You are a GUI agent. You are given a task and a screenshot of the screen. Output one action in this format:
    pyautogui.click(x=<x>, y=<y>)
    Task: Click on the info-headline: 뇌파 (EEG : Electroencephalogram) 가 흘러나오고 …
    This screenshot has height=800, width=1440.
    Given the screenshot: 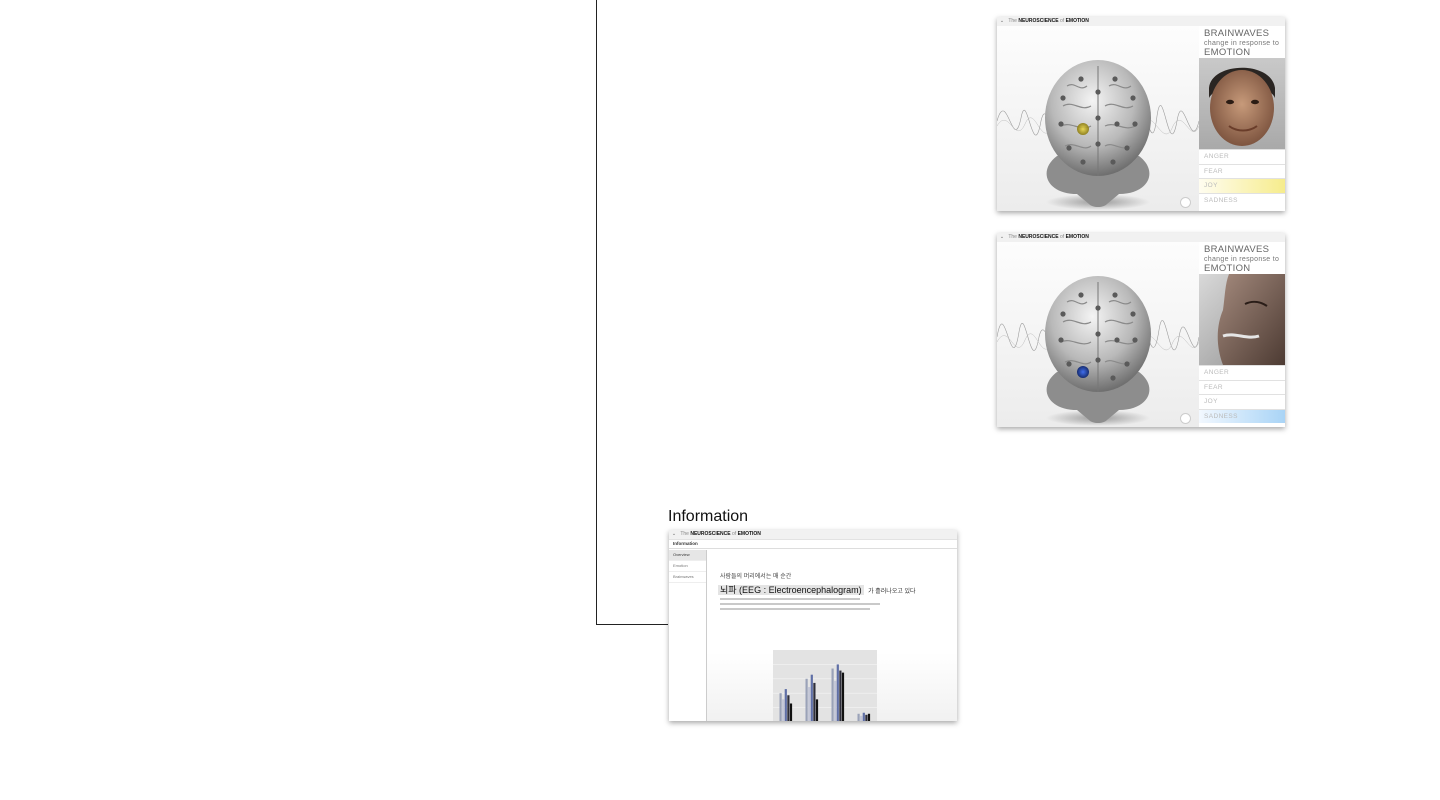 What is the action you would take?
    pyautogui.click(x=817, y=589)
    